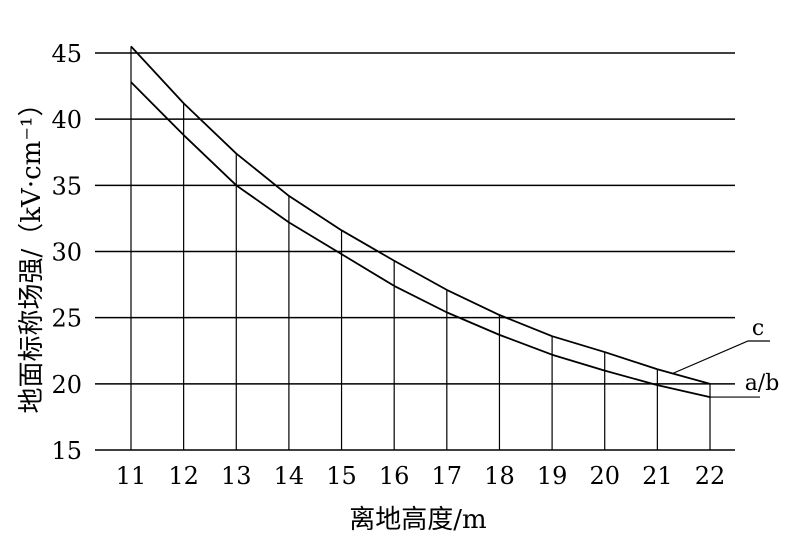  What do you see at coordinates (32, 252) in the screenshot?
I see `y-axis-title: 地面标称场强/（kV·cm⁻¹）` at bounding box center [32, 252].